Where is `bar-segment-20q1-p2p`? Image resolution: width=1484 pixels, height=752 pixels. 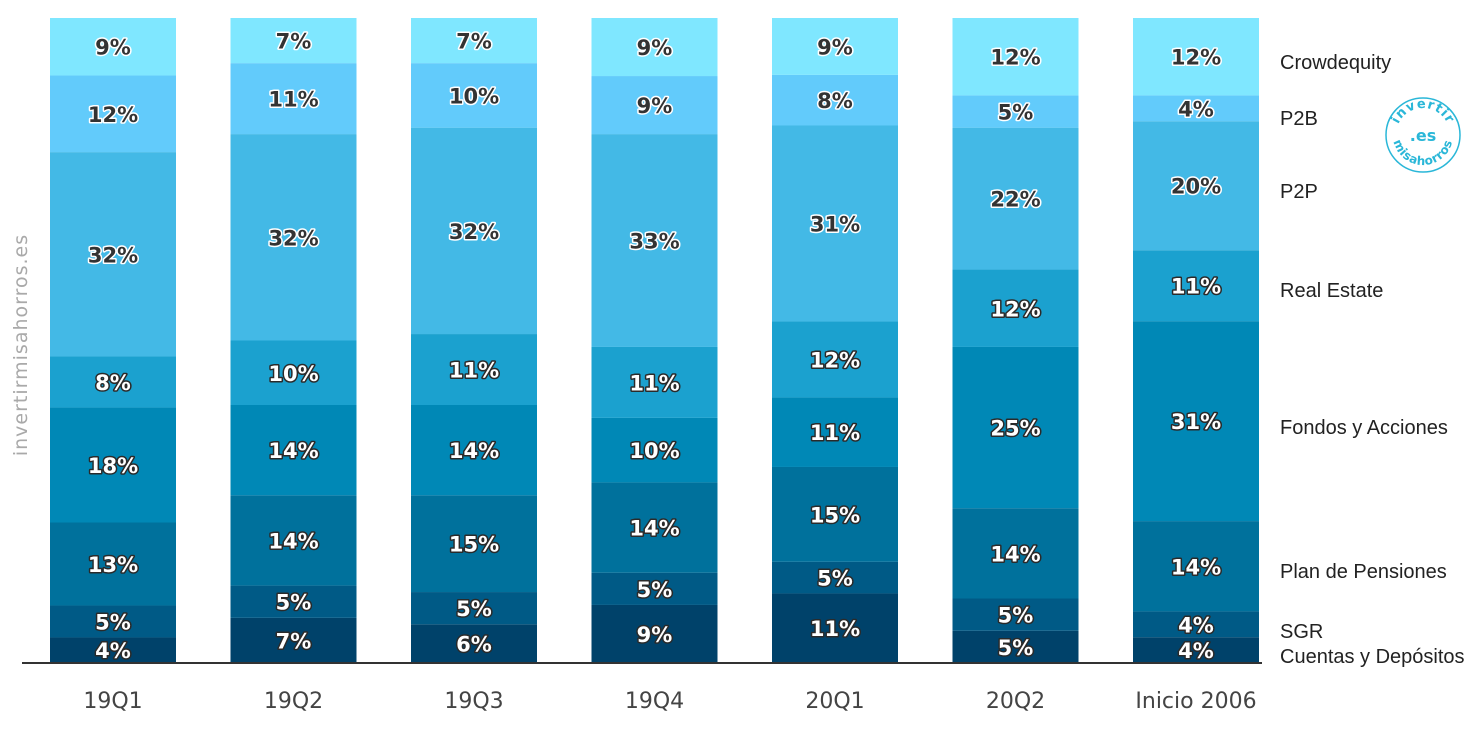
bar-segment-20q1-p2p is located at coordinates (835, 223).